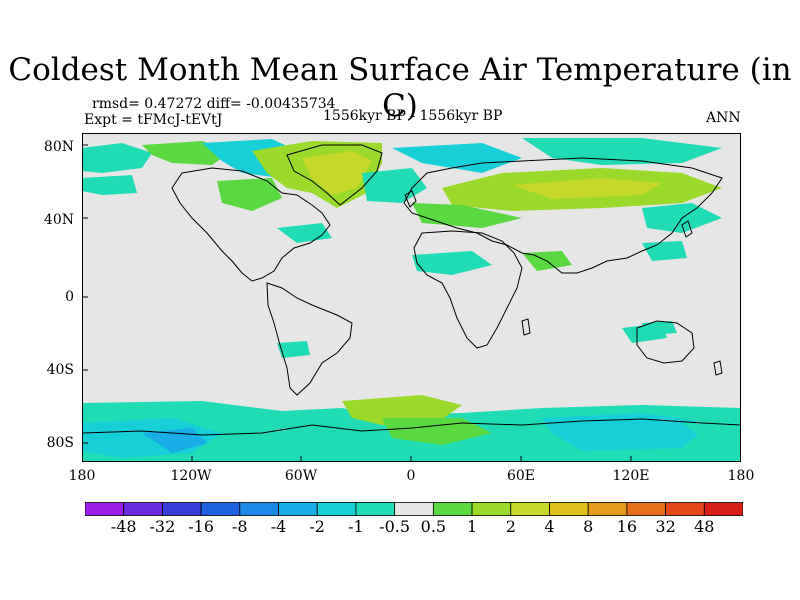  I want to click on colorbar-label: 1, so click(472, 526).